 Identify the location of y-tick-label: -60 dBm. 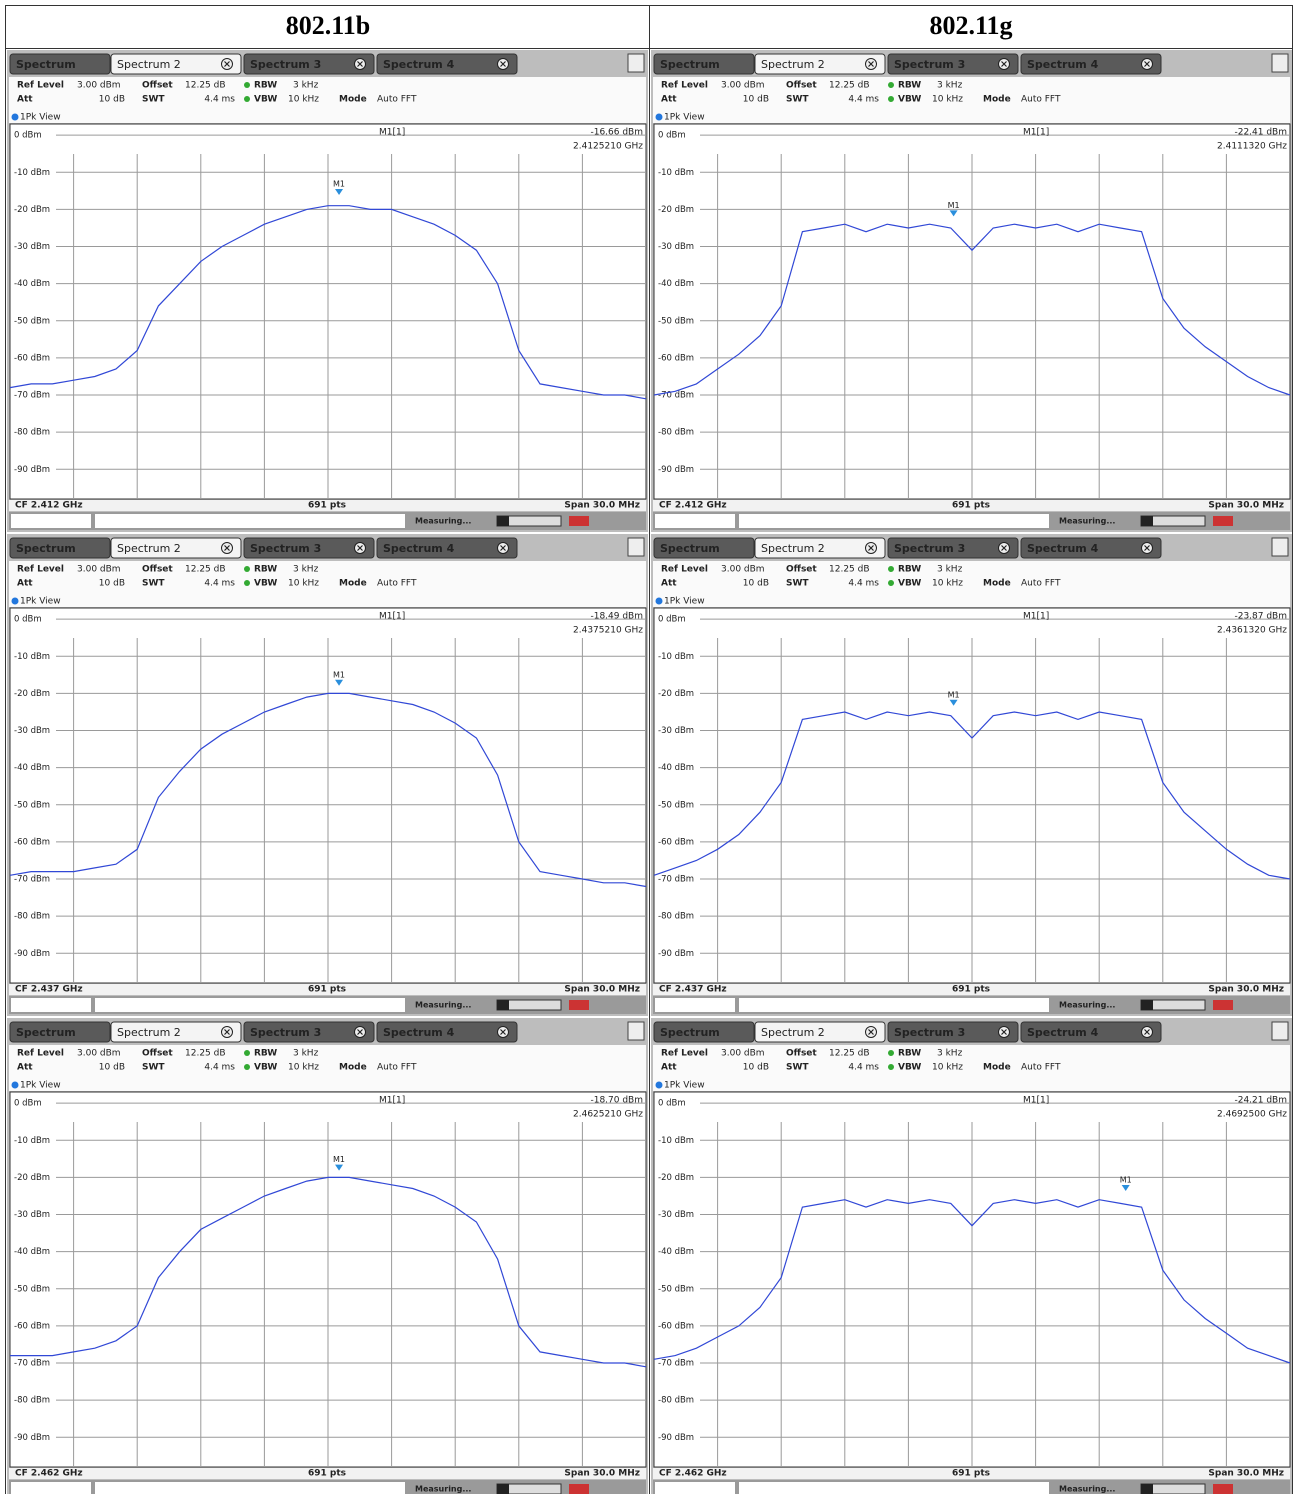
(676, 358).